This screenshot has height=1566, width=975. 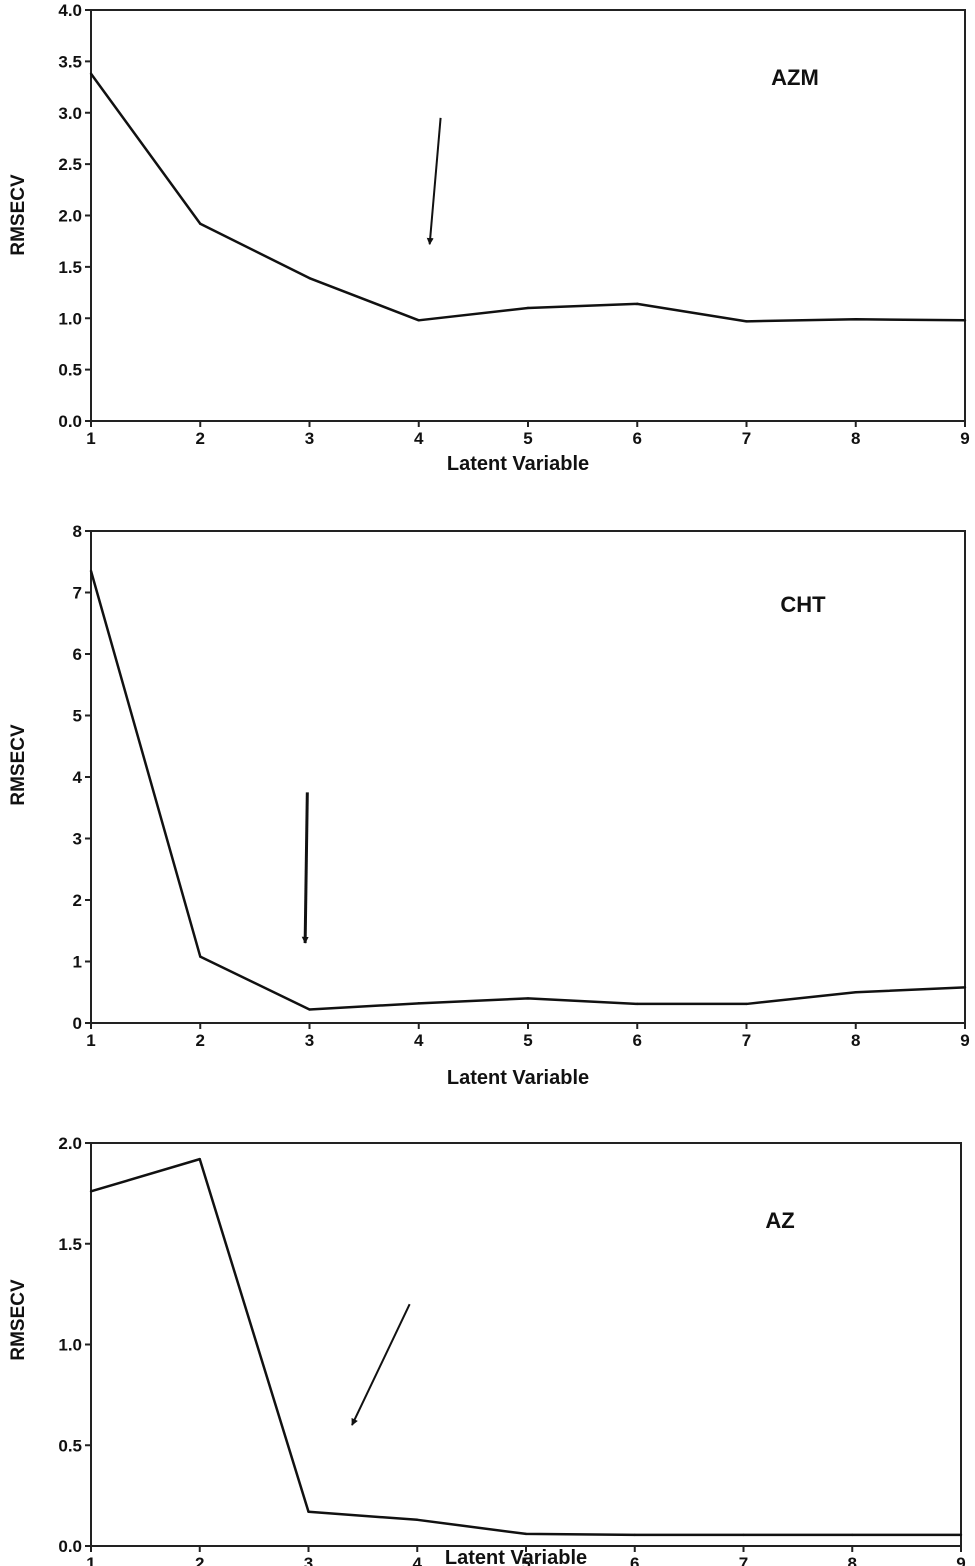 I want to click on y-tick-label: 1, so click(x=77, y=962).